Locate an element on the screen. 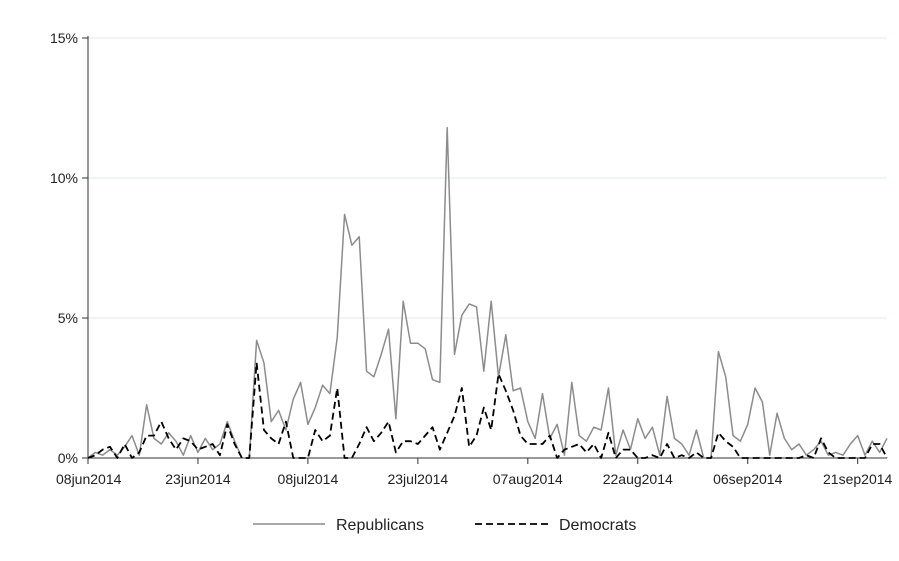 Image resolution: width=899 pixels, height=561 pixels. legend-label-republicans: Republicans is located at coordinates (380, 525).